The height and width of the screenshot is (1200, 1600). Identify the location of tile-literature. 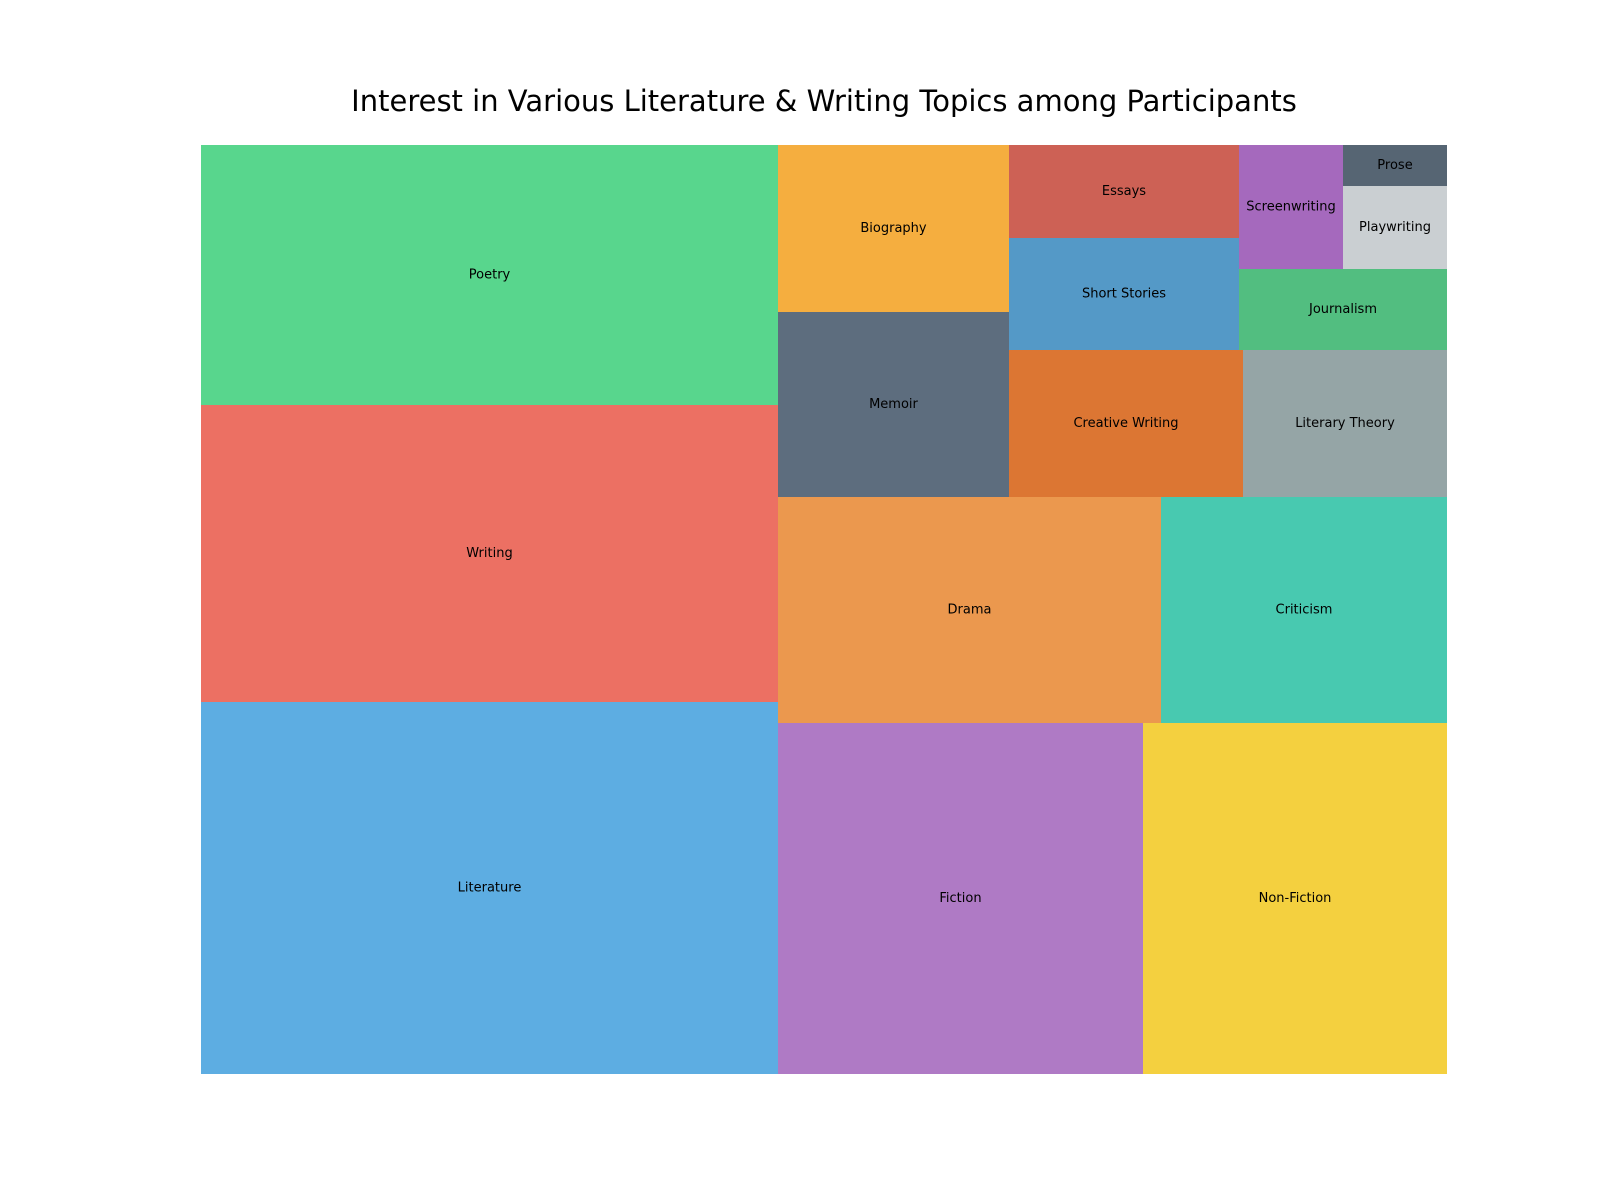
(489, 888).